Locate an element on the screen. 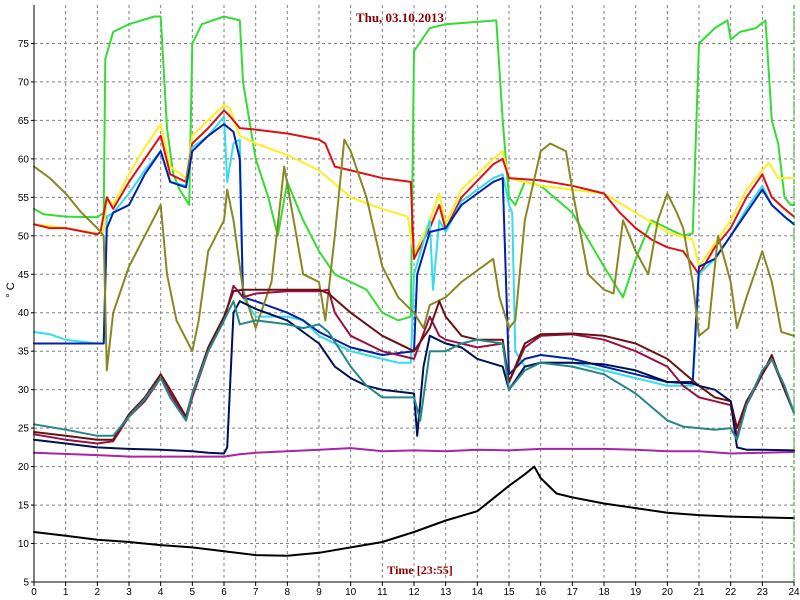  y-tick-label: 50 is located at coordinates (24, 236).